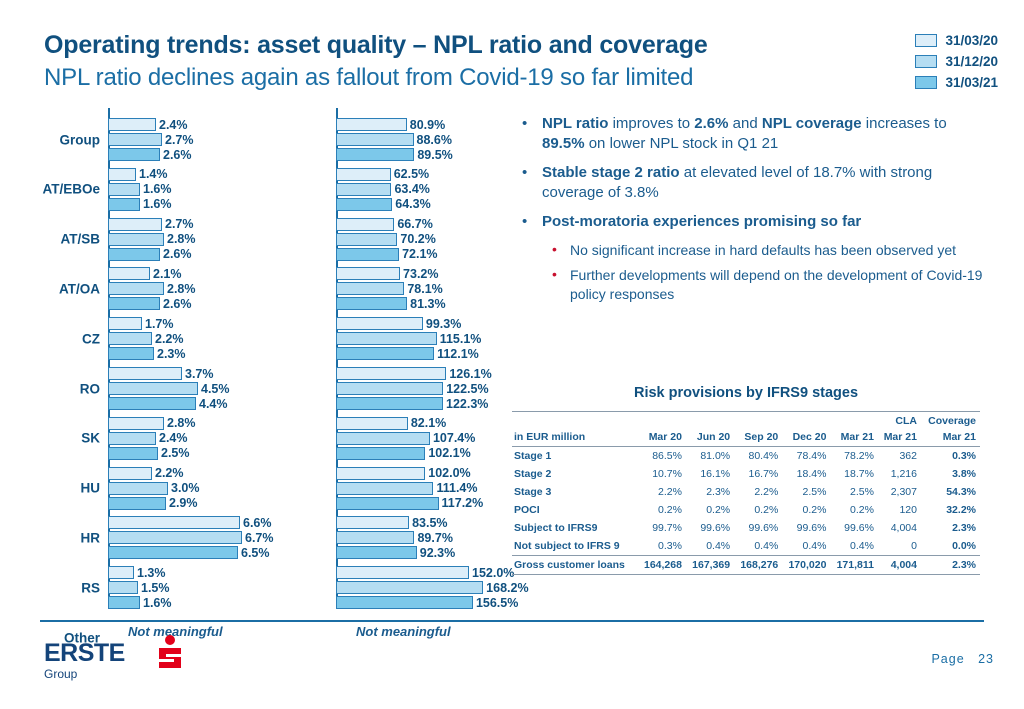 The image size is (1024, 709). What do you see at coordinates (443, 323) in the screenshot?
I see `bar-value-label: 99.3%` at bounding box center [443, 323].